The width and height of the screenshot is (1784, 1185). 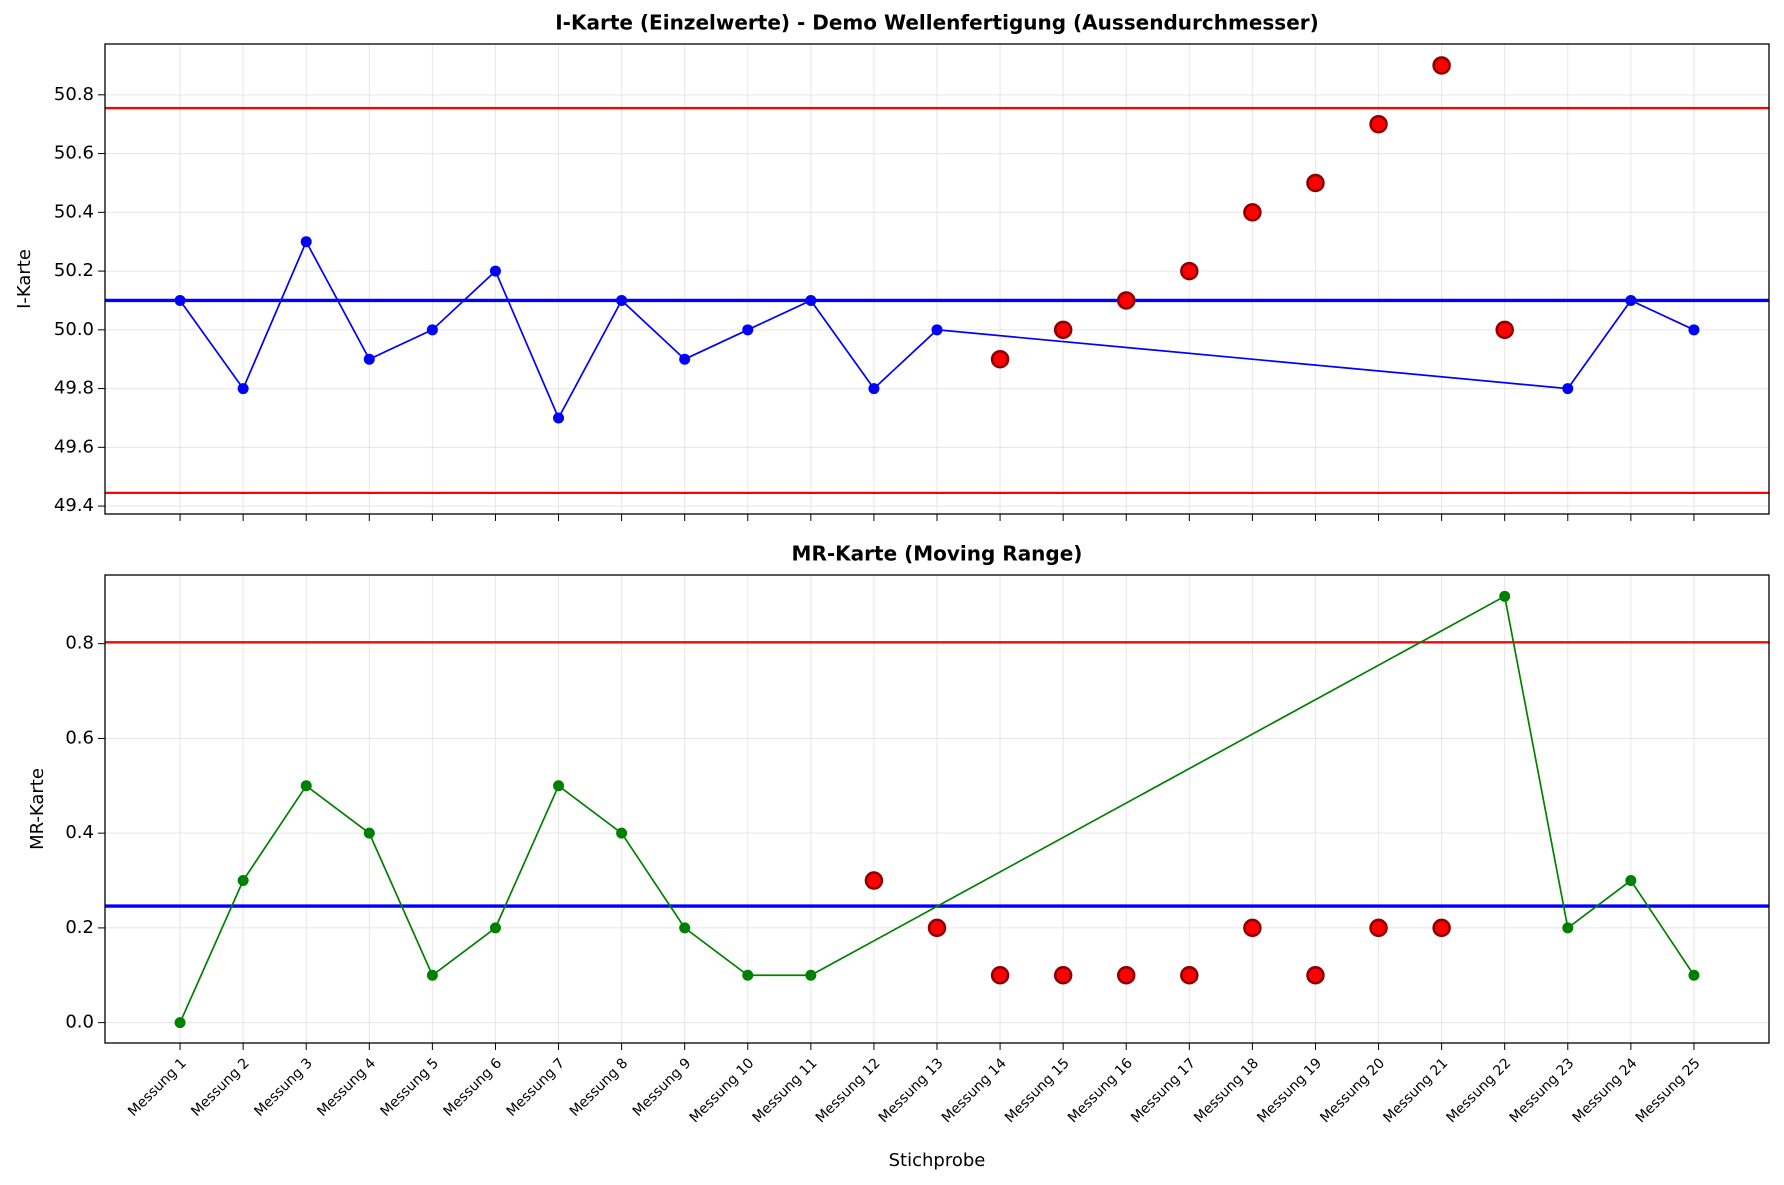 What do you see at coordinates (37, 809) in the screenshot?
I see `y-axis-label: MR-Karte` at bounding box center [37, 809].